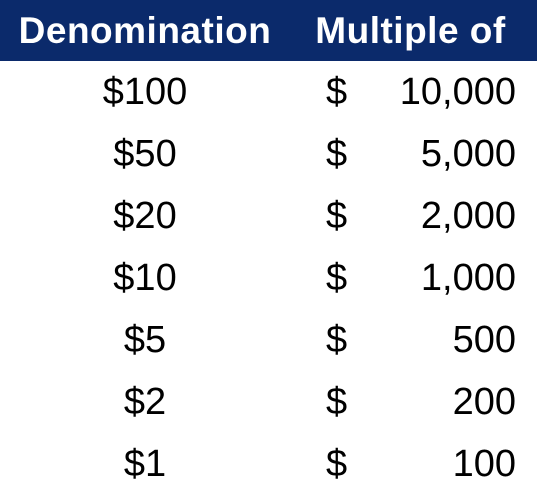 The width and height of the screenshot is (537, 495). What do you see at coordinates (468, 215) in the screenshot?
I see `multiple-cell: 2,000` at bounding box center [468, 215].